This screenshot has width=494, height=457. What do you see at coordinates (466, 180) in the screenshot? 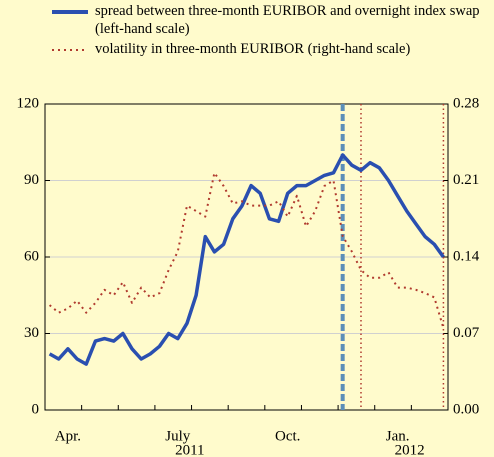
I see `y2-tick-label: 0.21` at bounding box center [466, 180].